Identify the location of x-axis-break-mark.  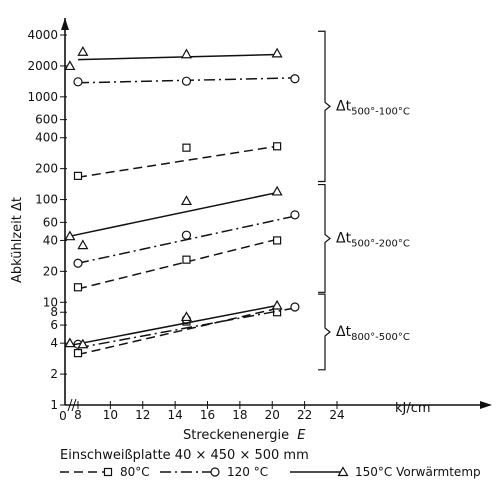
(72, 405).